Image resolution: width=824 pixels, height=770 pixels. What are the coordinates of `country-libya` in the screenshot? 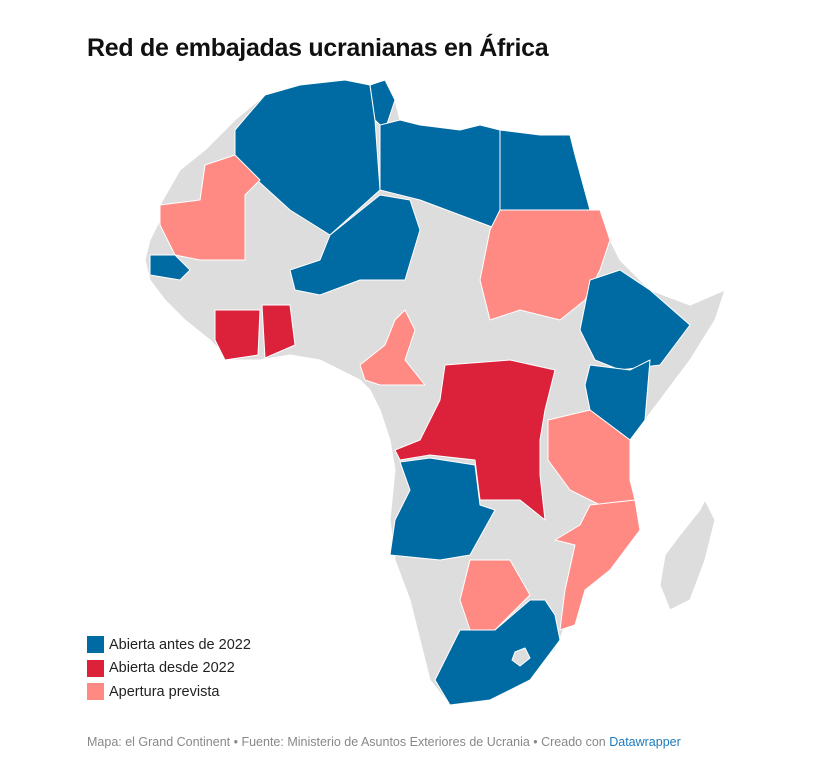 It's located at (440, 175).